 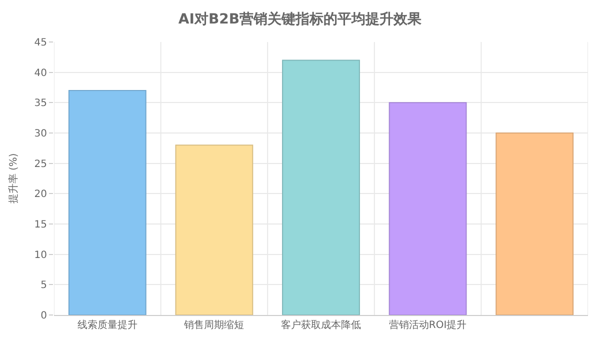 What do you see at coordinates (213, 325) in the screenshot?
I see `x-tick-label: 销售周期缩短` at bounding box center [213, 325].